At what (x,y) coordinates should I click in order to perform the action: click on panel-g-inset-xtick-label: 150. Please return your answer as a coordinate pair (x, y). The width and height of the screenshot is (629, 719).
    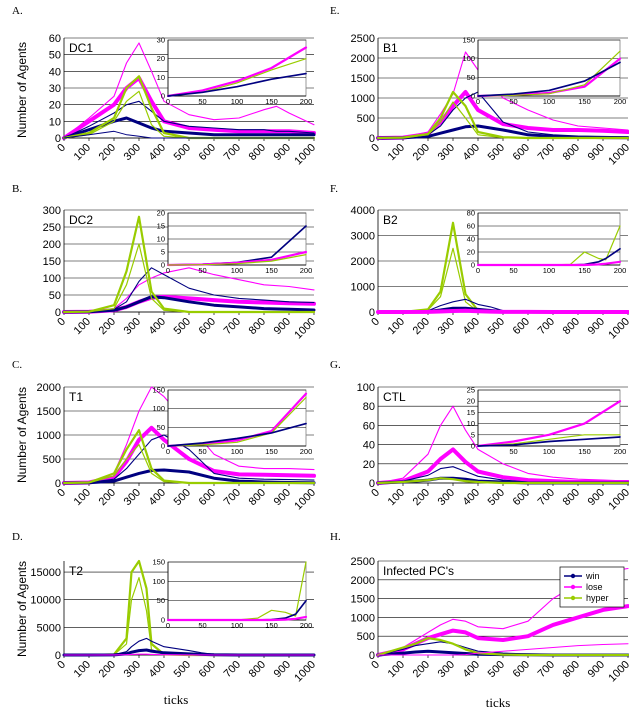
    Looking at the image, I should click on (584, 451).